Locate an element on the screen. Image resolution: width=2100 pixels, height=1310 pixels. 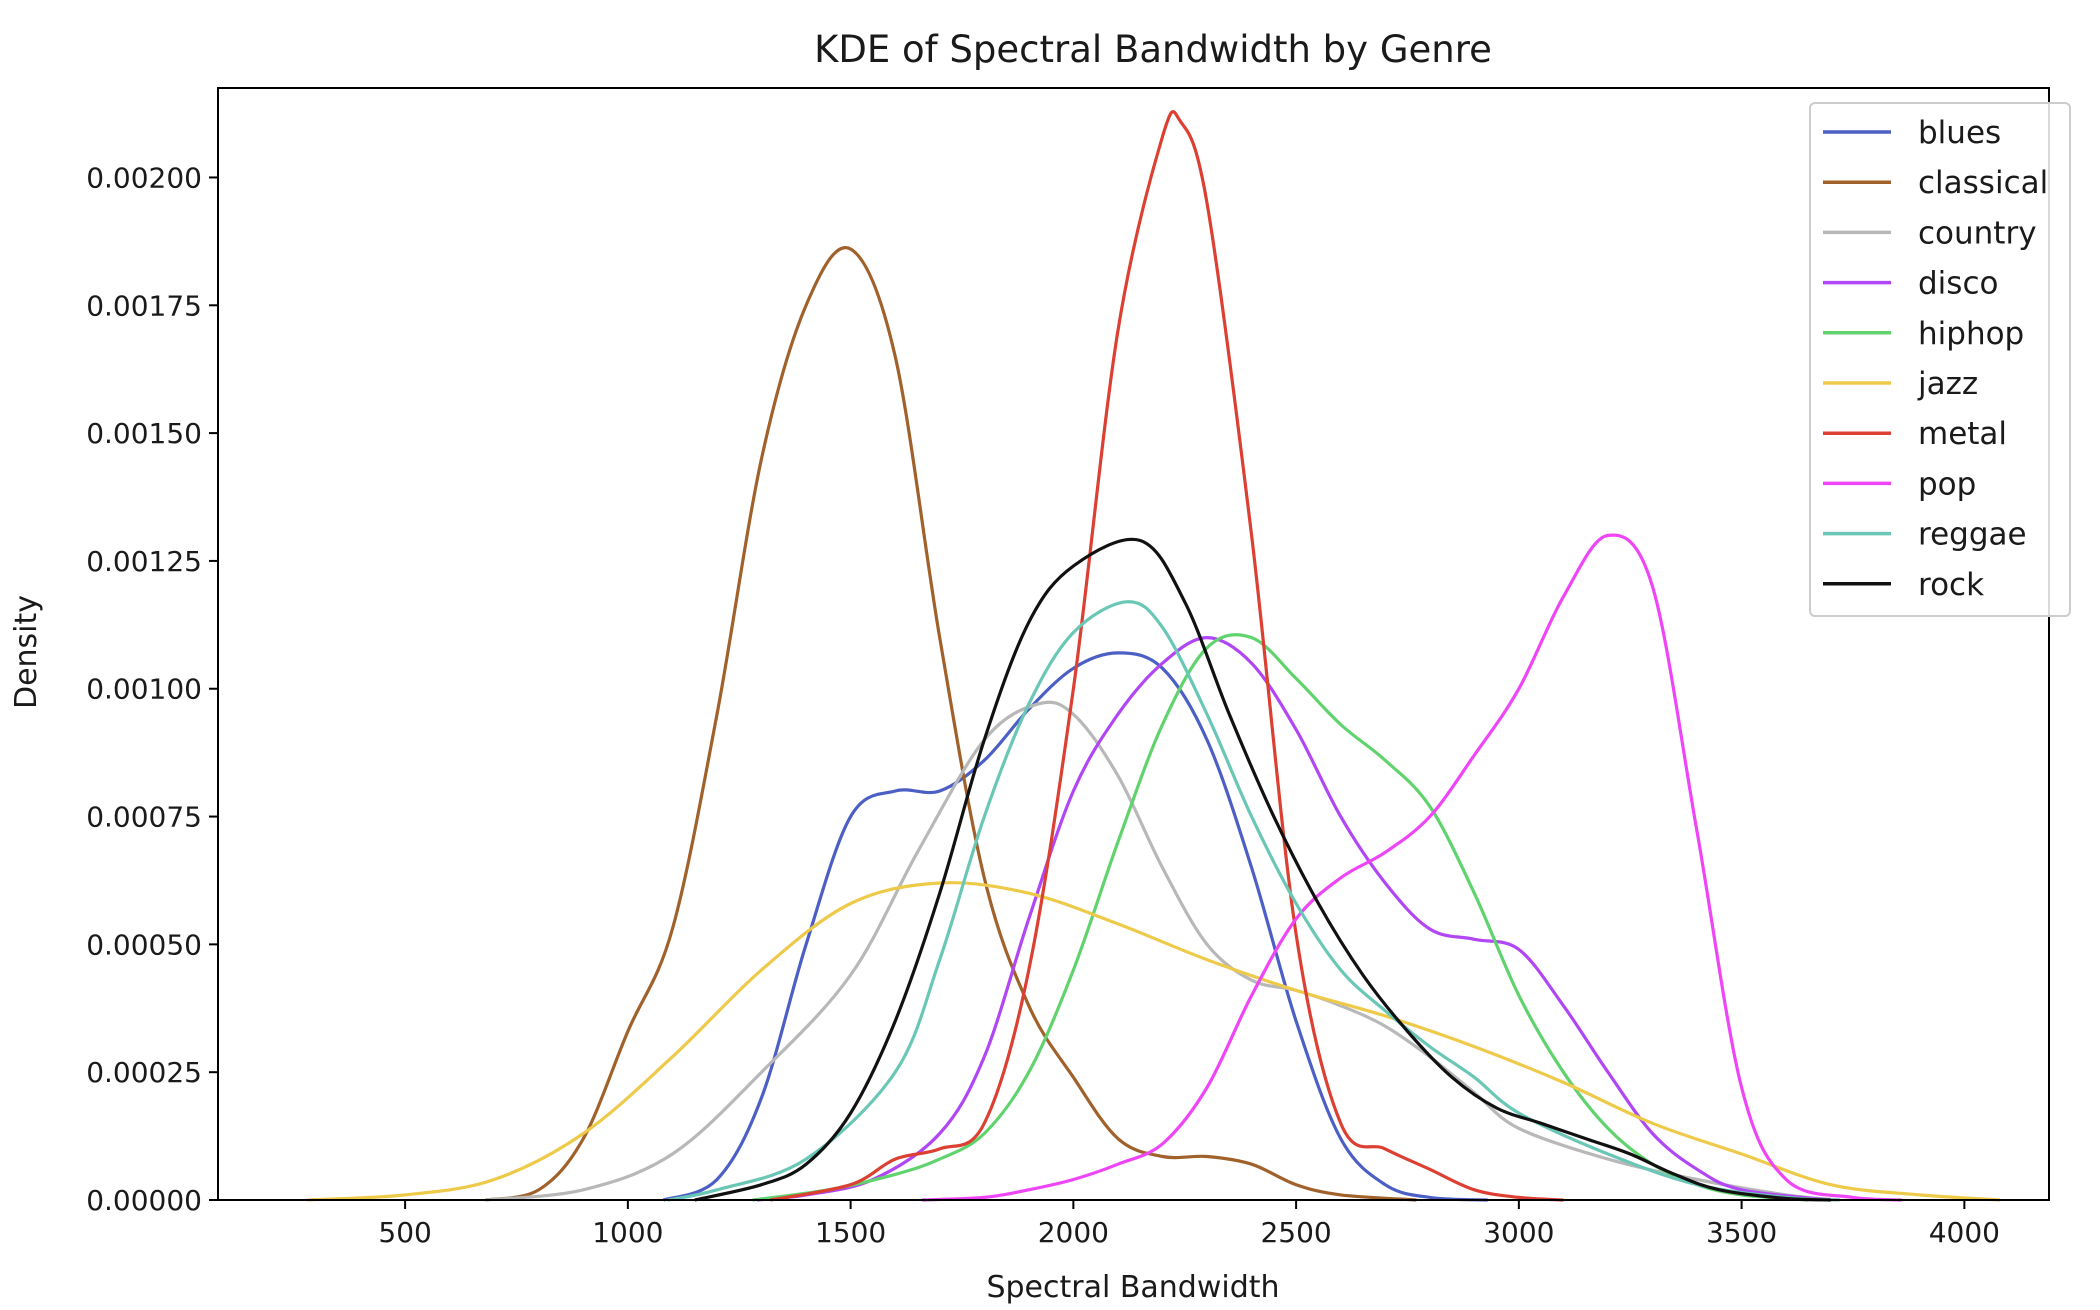
y-tick-label: 0.00000 is located at coordinates (144, 1200).